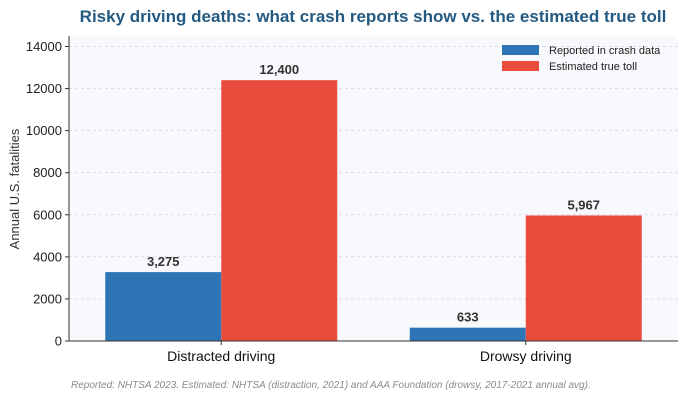  I want to click on x-ticks: Distracted driving Drowsy driving, so click(369, 352).